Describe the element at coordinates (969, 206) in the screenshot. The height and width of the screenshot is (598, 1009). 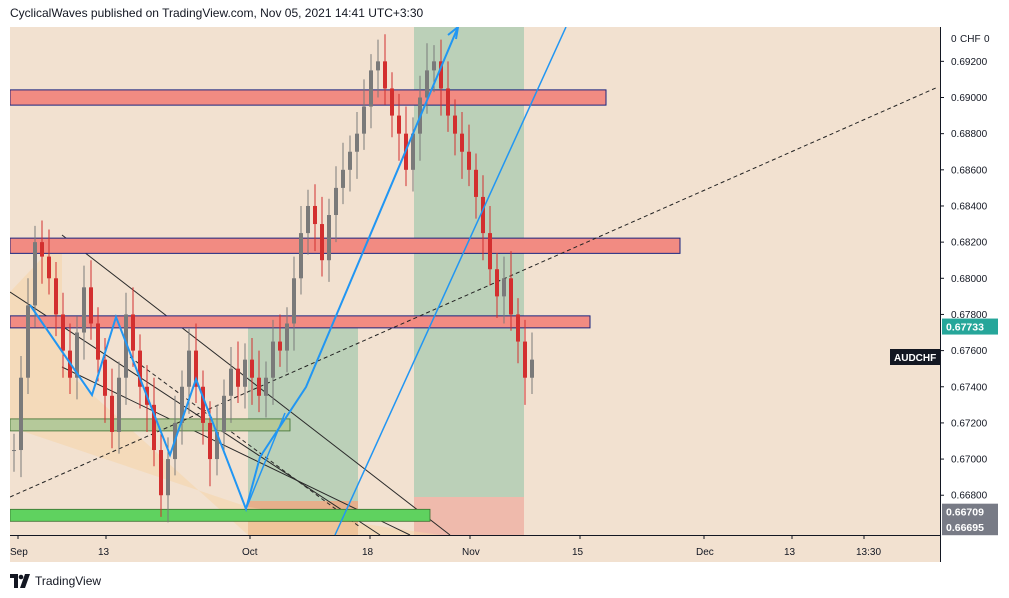
I see `price-tick-label: 0.68400` at that location.